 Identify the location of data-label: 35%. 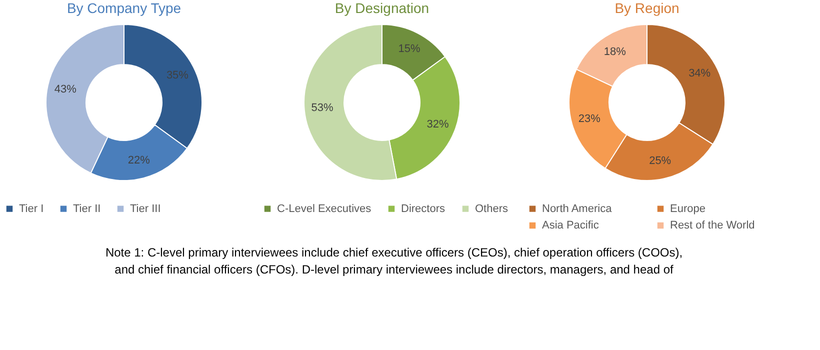
(177, 75).